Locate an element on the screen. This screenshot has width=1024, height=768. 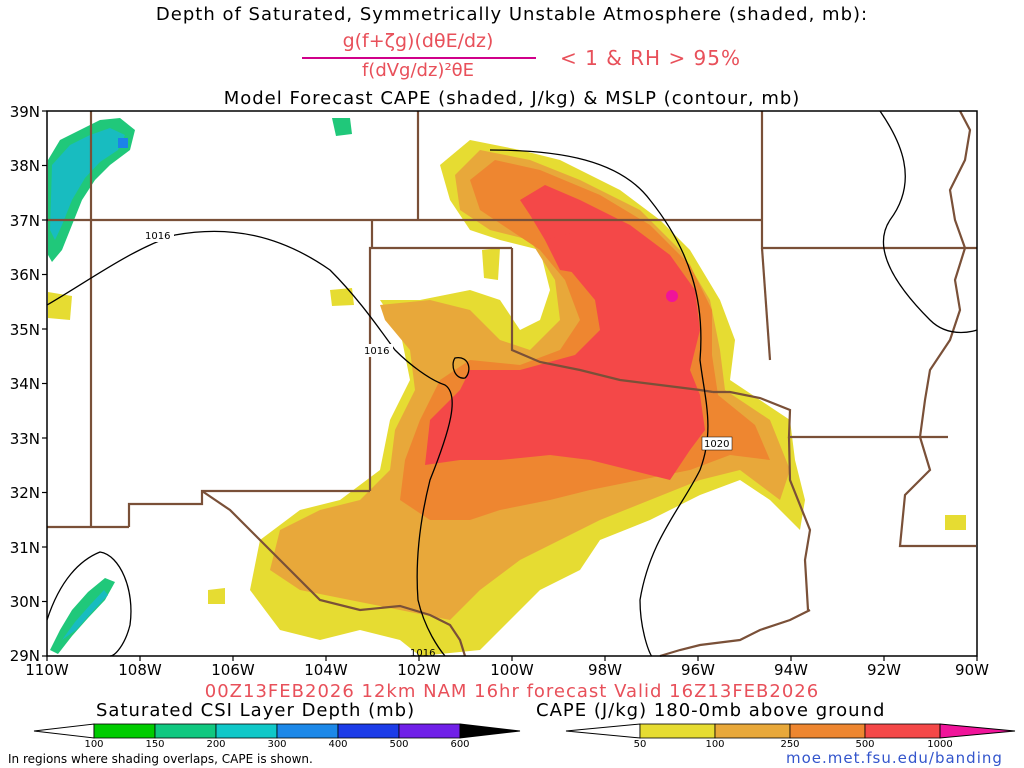
isobar-label: 1020 is located at coordinates (716, 444).